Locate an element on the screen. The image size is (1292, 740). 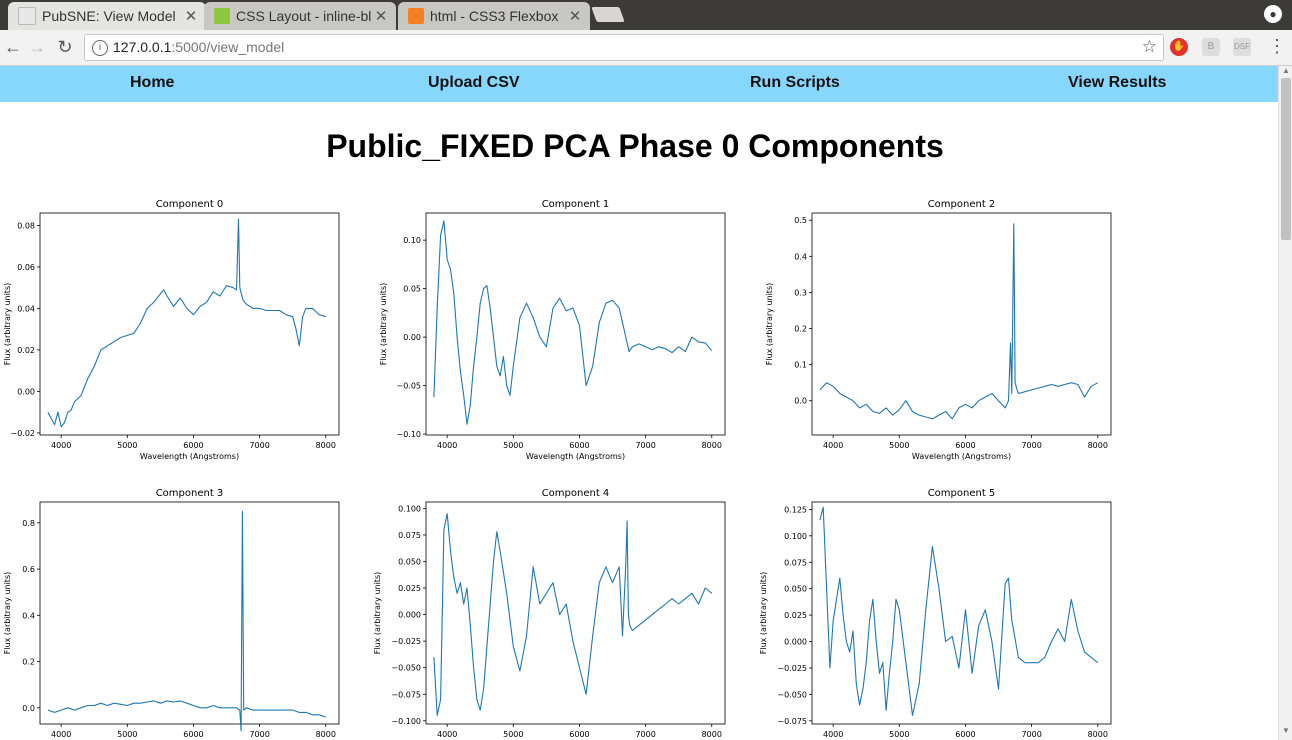
chart-title: Component 0 is located at coordinates (190, 204).